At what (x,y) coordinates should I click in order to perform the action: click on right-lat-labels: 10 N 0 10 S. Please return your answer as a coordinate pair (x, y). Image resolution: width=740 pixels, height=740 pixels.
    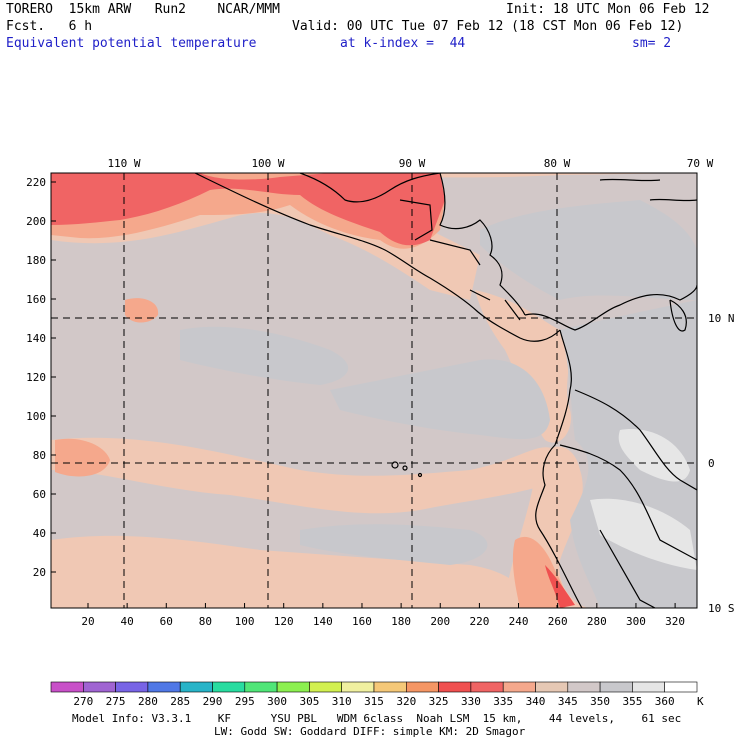
    Looking at the image, I should click on (721, 463).